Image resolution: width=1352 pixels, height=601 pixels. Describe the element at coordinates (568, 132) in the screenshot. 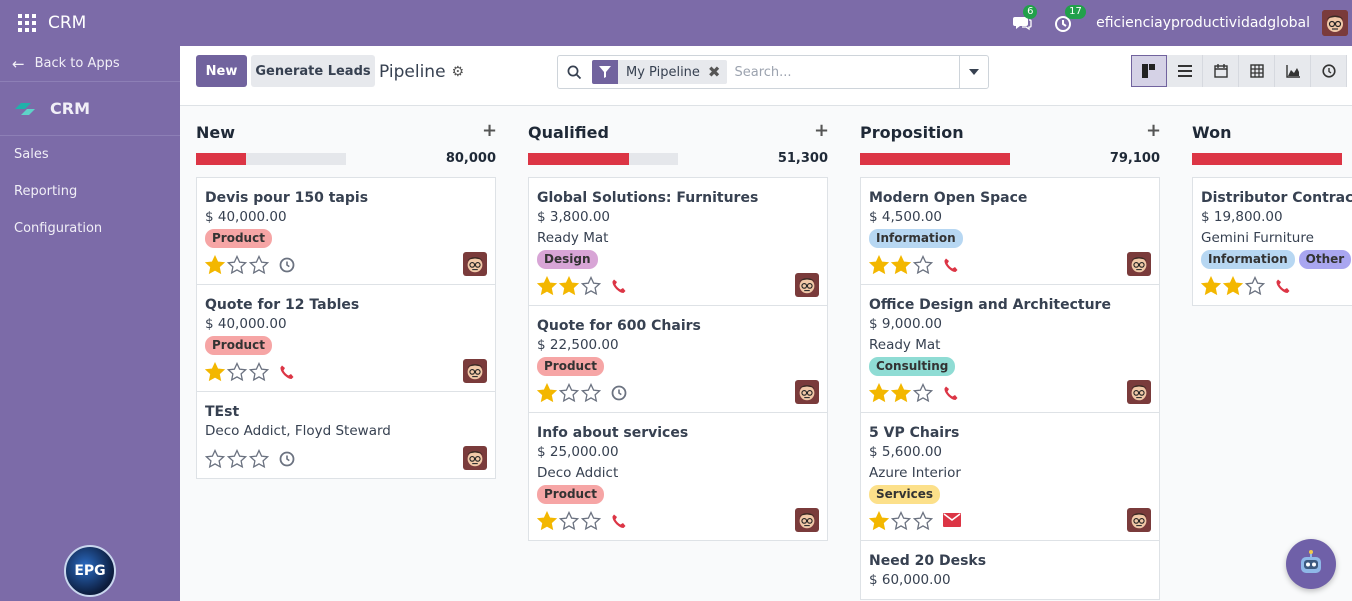

I see `column-title-qualified: Qualified` at that location.